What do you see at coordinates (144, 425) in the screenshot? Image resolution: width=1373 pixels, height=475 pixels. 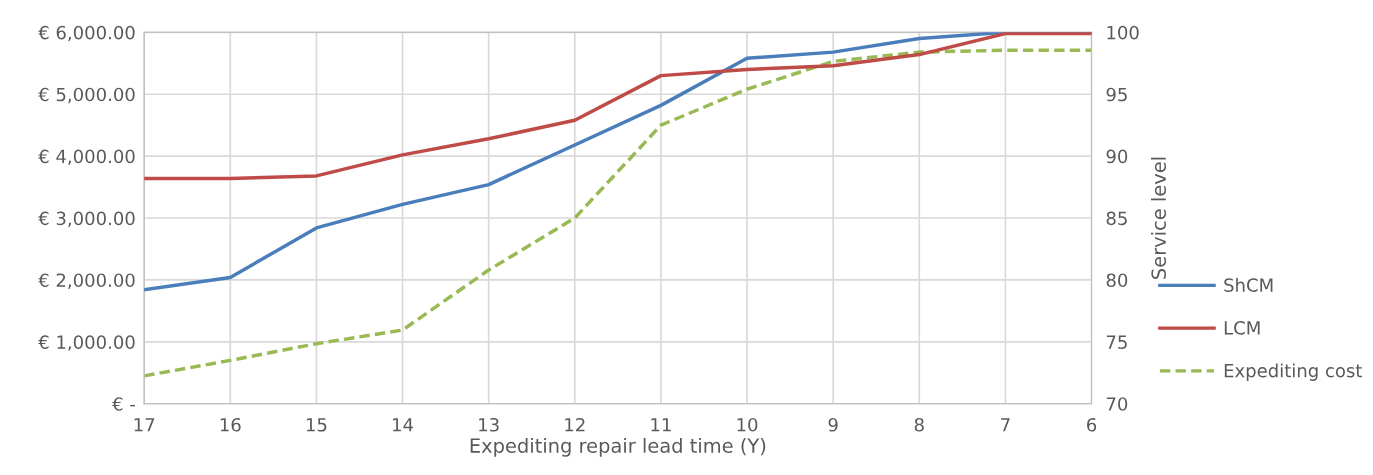 I see `x-tick-label: 17` at bounding box center [144, 425].